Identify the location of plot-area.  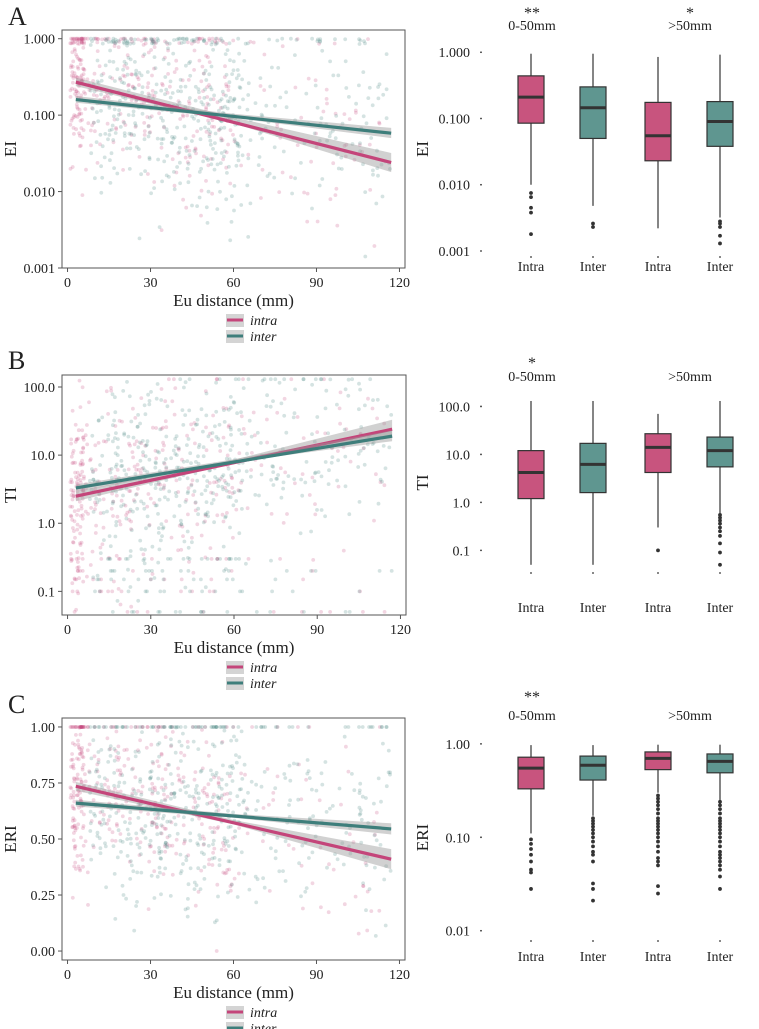
(231, 495).